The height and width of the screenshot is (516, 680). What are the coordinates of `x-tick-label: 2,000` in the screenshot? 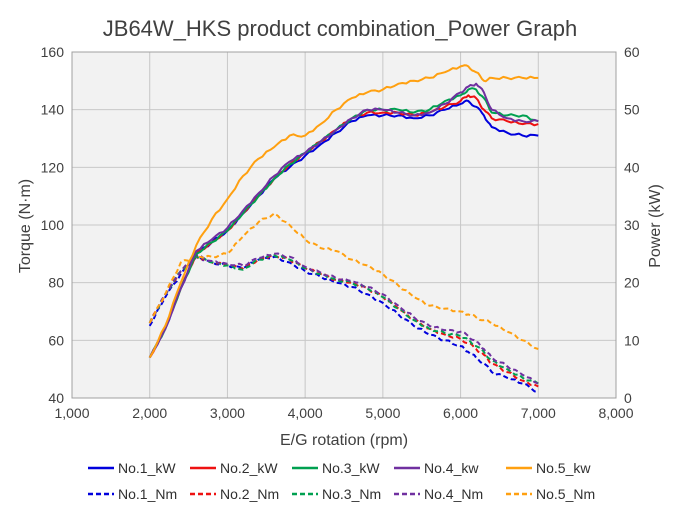 It's located at (149, 413).